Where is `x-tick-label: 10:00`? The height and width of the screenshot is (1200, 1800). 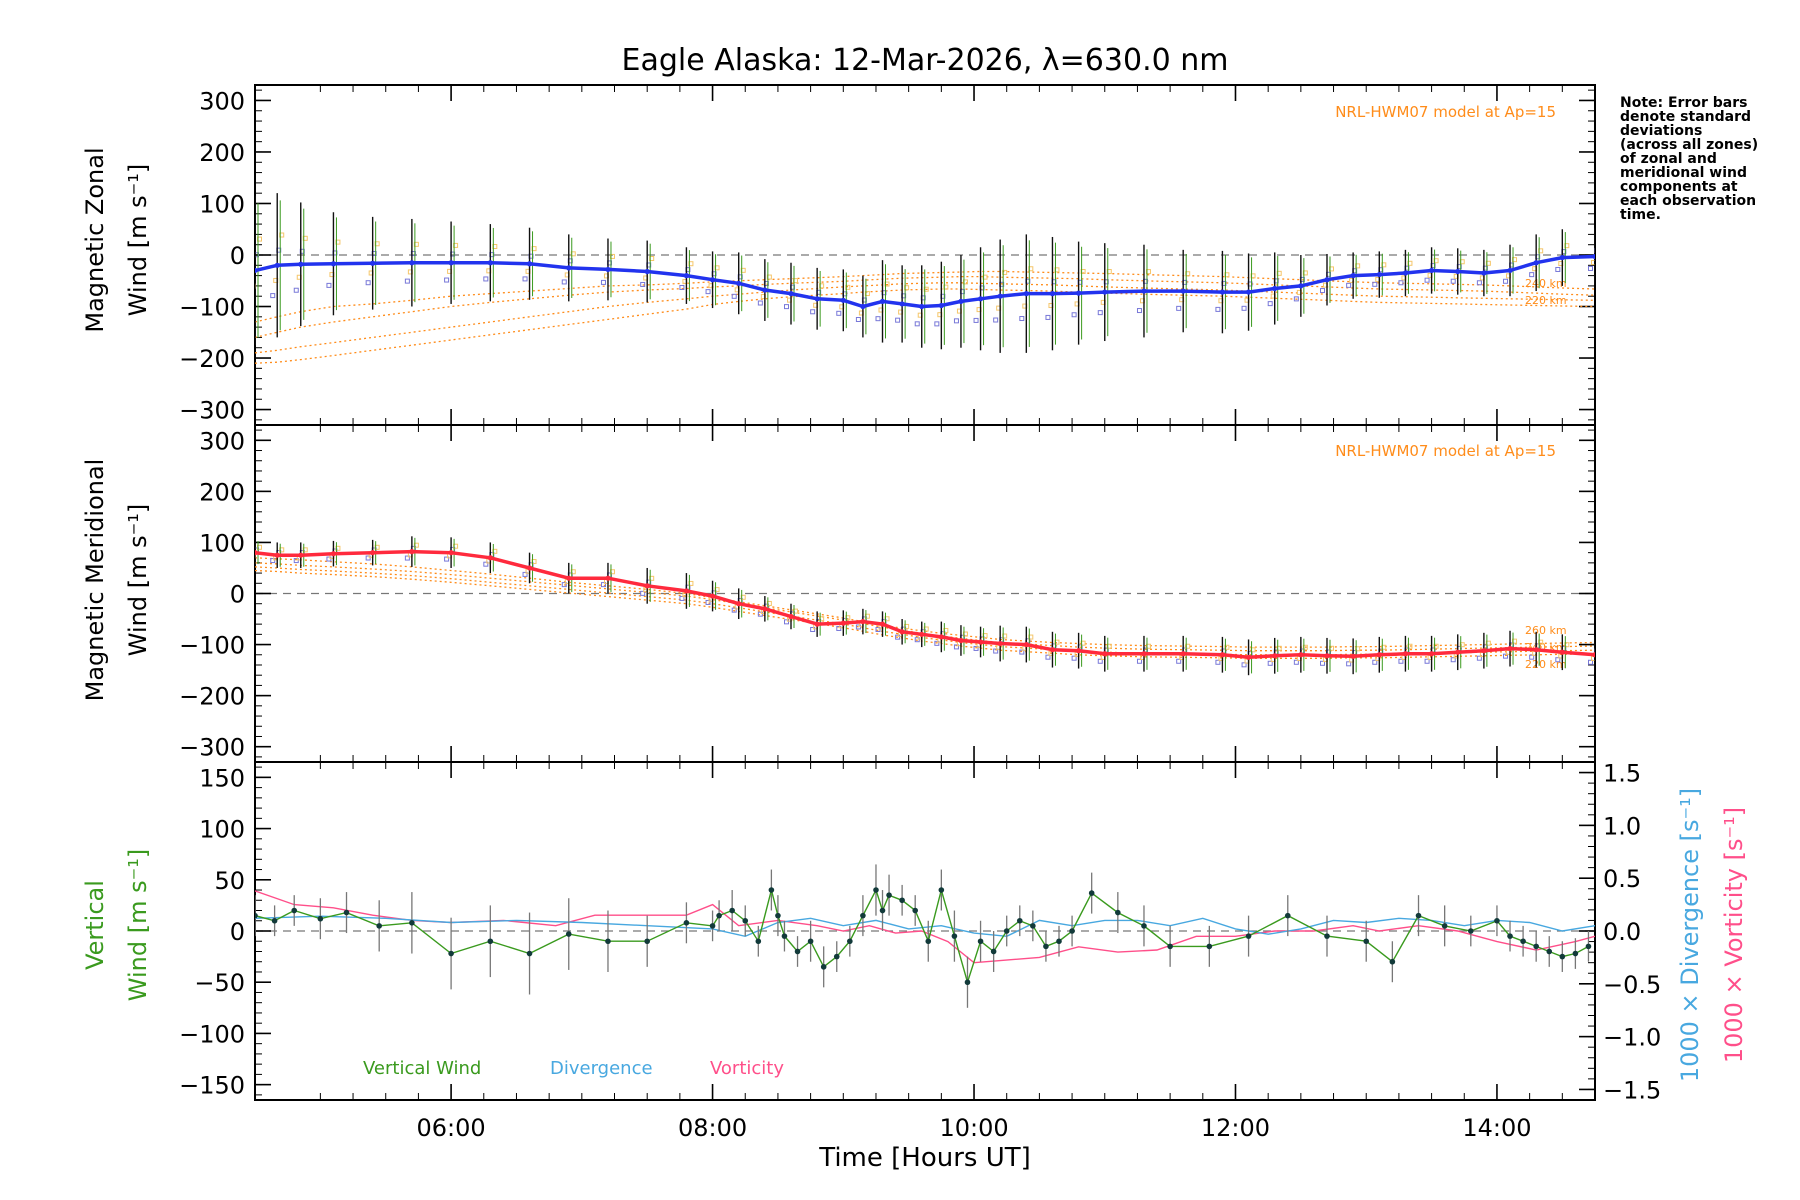
x-tick-label: 10:00 is located at coordinates (973, 1128).